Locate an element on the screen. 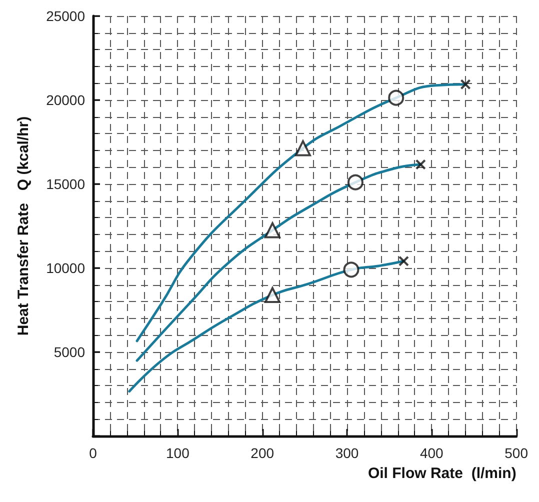 The height and width of the screenshot is (502, 539). y-tick-label: 20000 is located at coordinates (66, 100).